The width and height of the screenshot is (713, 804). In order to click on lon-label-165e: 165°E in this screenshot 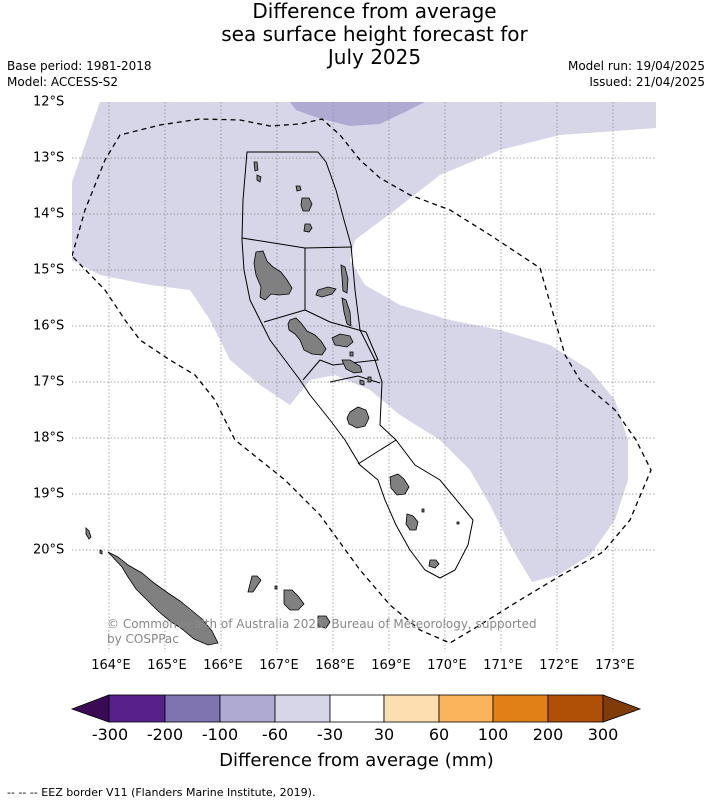, I will do `click(167, 665)`.